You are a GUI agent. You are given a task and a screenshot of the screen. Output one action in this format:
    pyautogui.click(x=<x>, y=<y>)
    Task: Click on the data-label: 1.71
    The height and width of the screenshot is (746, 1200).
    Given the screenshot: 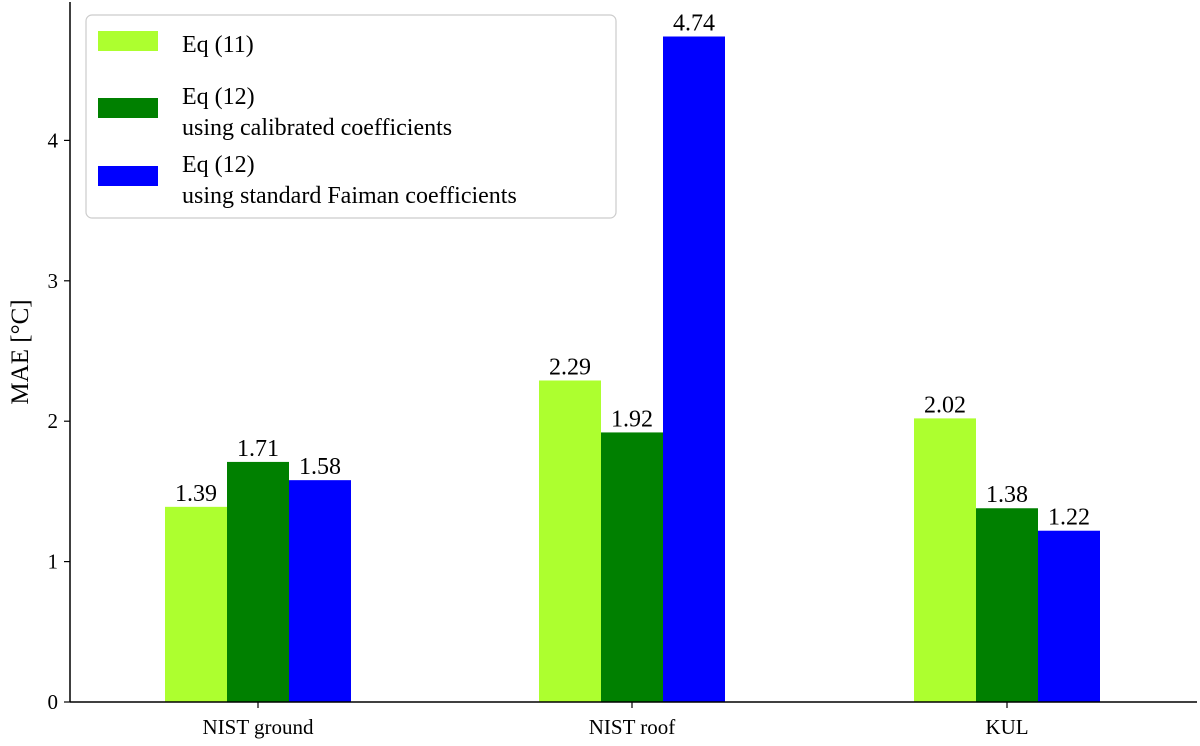 What is the action you would take?
    pyautogui.click(x=258, y=449)
    